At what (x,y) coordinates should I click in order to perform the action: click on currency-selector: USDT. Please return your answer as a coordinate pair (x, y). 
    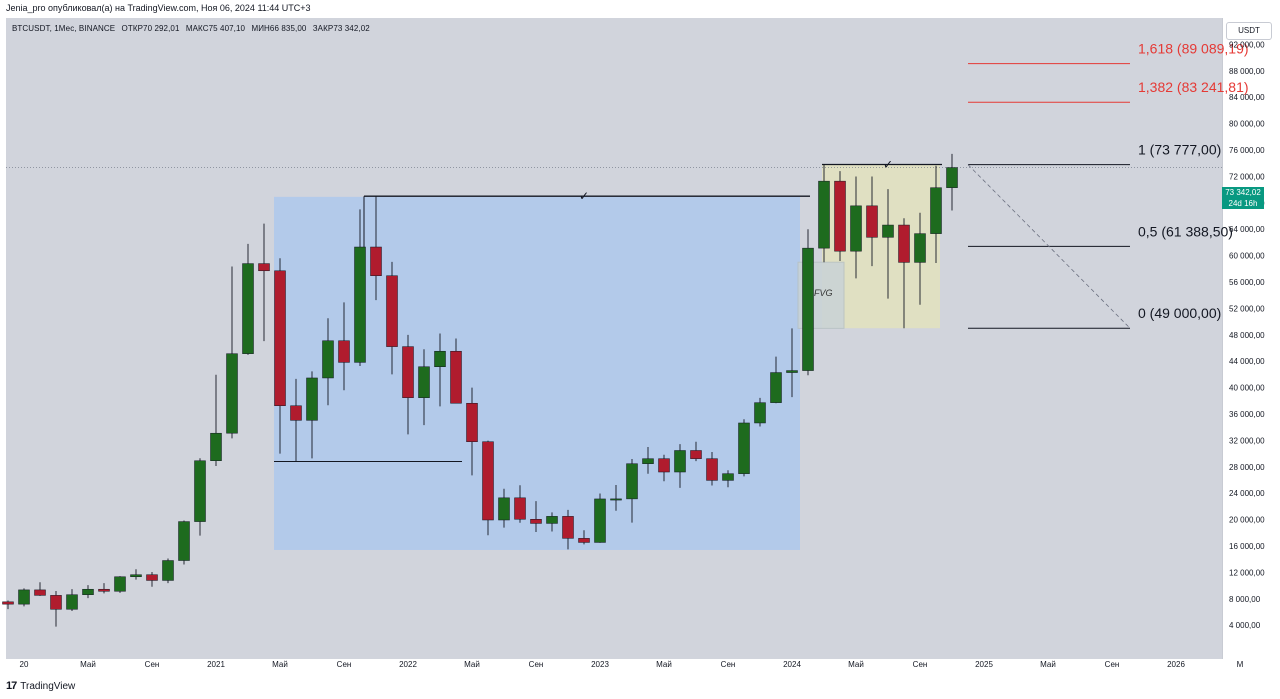
    Looking at the image, I should click on (1249, 31).